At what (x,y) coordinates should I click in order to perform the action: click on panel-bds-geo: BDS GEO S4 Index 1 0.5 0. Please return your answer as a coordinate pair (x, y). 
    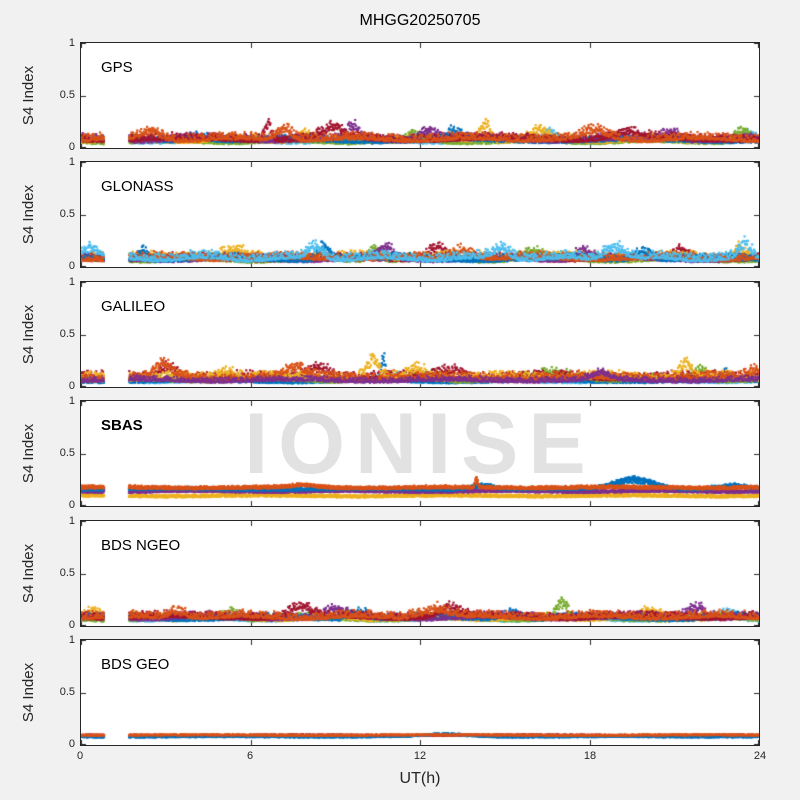
    Looking at the image, I should click on (390, 692).